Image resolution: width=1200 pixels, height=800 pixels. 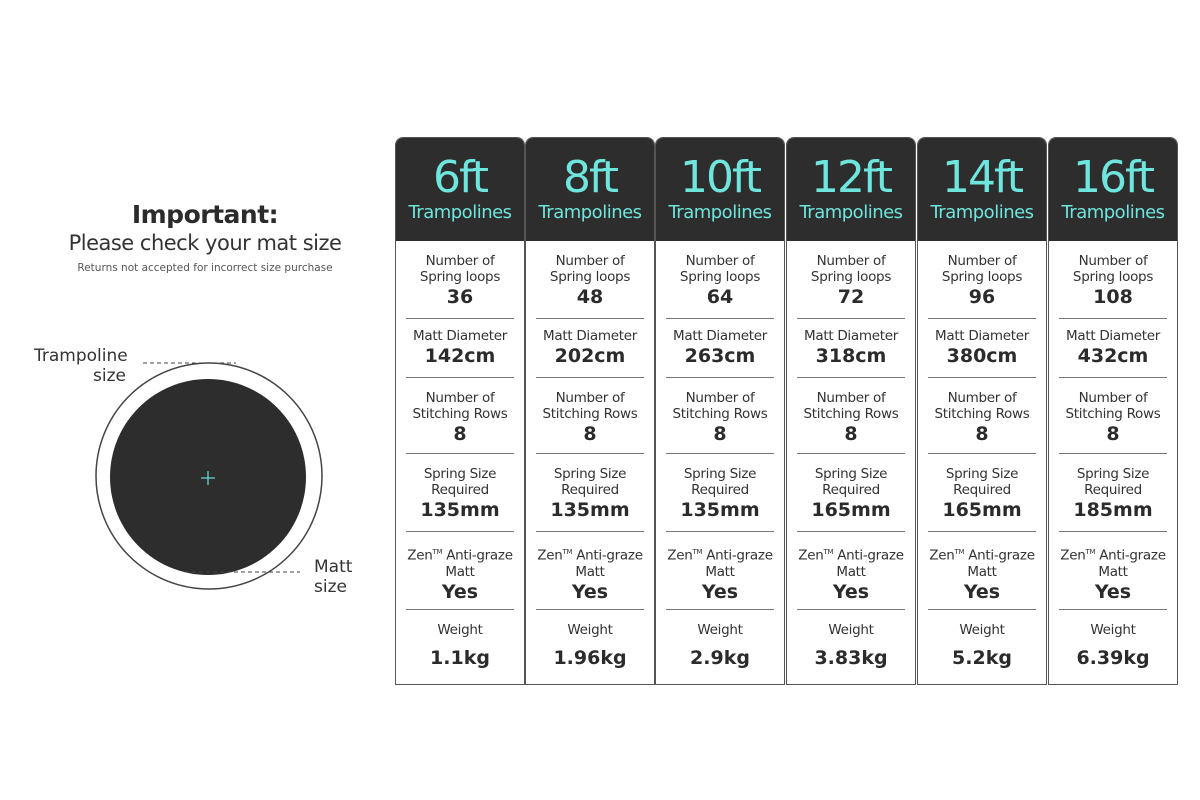 I want to click on column-header: 10ft Trampolines, so click(x=720, y=189).